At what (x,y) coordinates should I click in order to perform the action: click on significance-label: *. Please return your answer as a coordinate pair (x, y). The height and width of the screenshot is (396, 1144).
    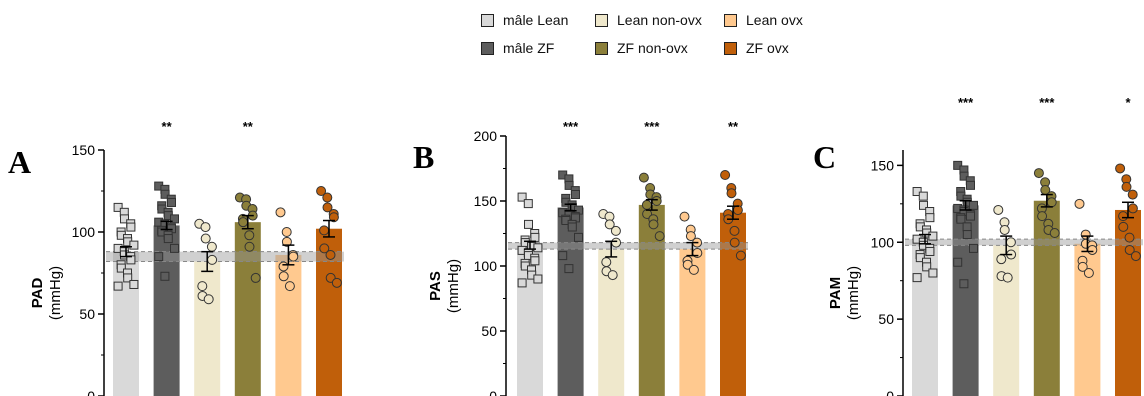
    Looking at the image, I should click on (1128, 102).